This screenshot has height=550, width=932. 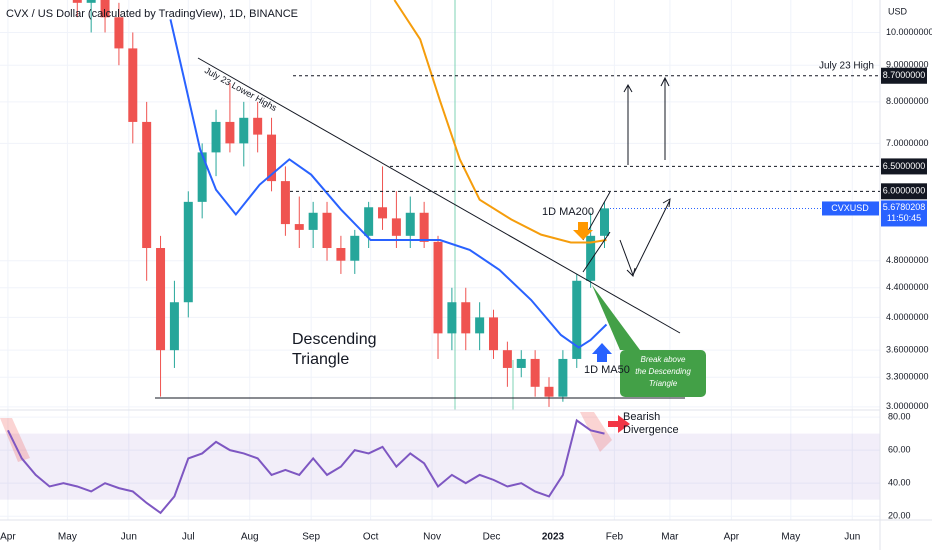 I want to click on flag-line, so click(x=596, y=252).